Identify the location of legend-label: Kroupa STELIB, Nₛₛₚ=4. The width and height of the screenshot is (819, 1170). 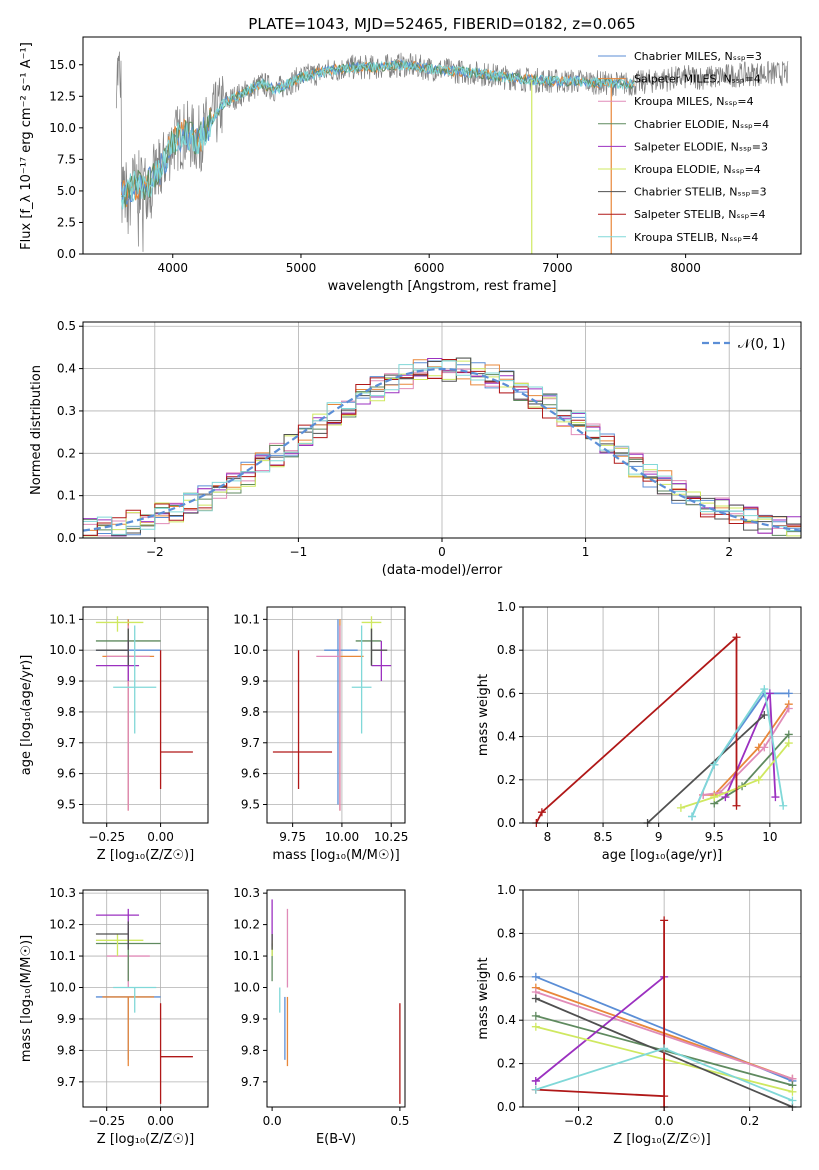
(696, 237).